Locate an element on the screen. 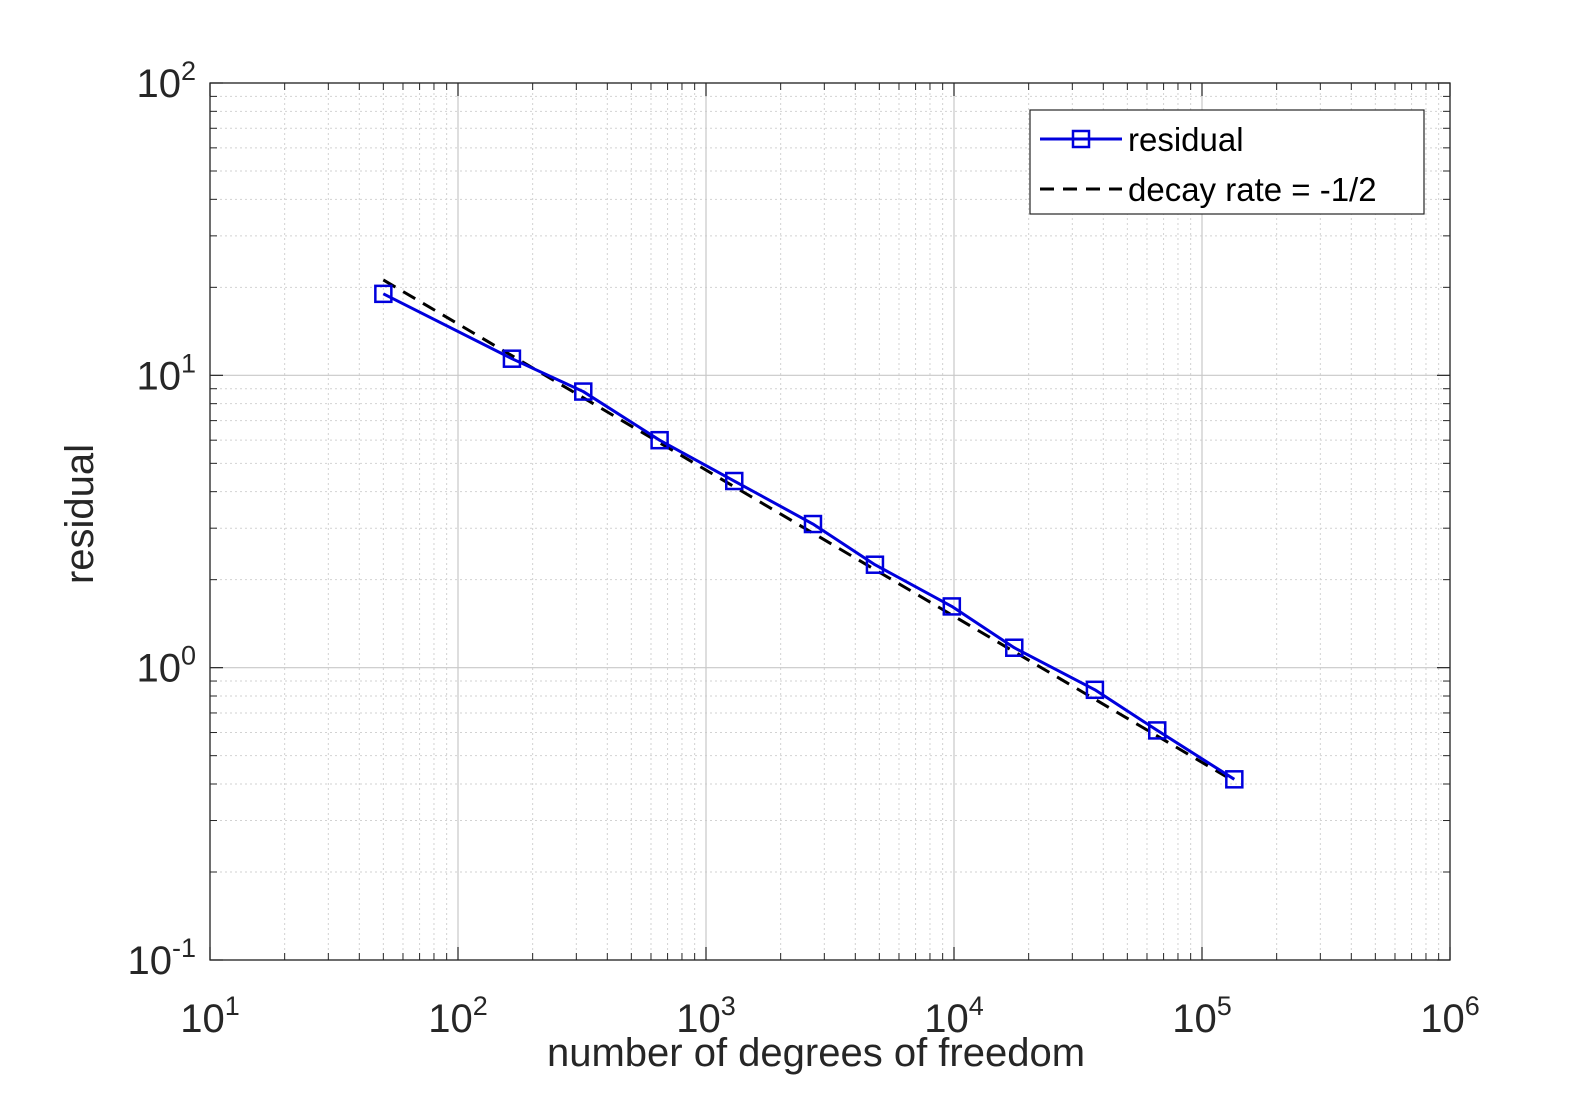 This screenshot has width=1596, height=1097. legend-residual-marker is located at coordinates (1081, 139).